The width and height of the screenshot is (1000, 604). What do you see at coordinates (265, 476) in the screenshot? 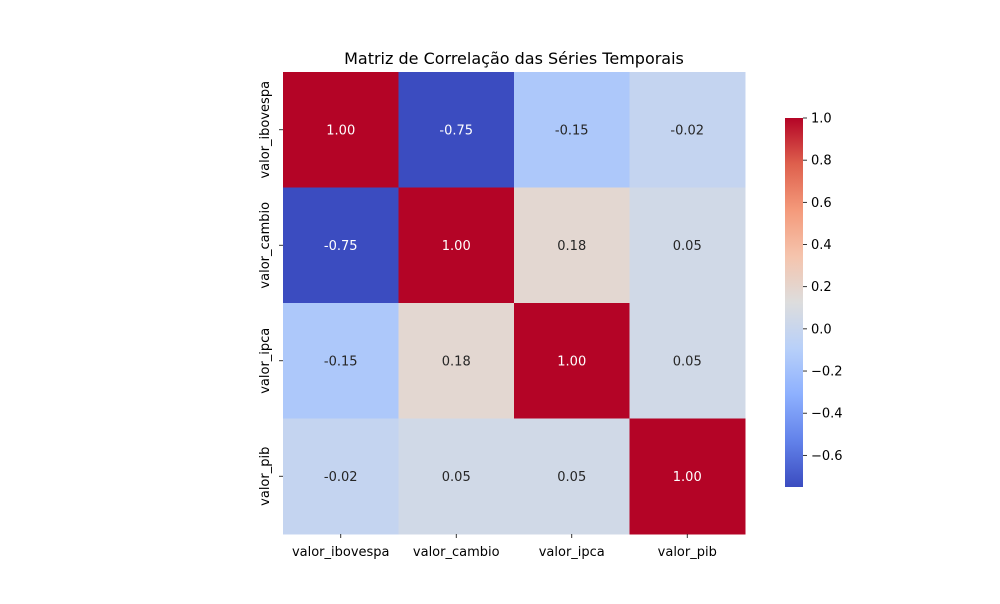
I see `row-label: valor_pib` at bounding box center [265, 476].